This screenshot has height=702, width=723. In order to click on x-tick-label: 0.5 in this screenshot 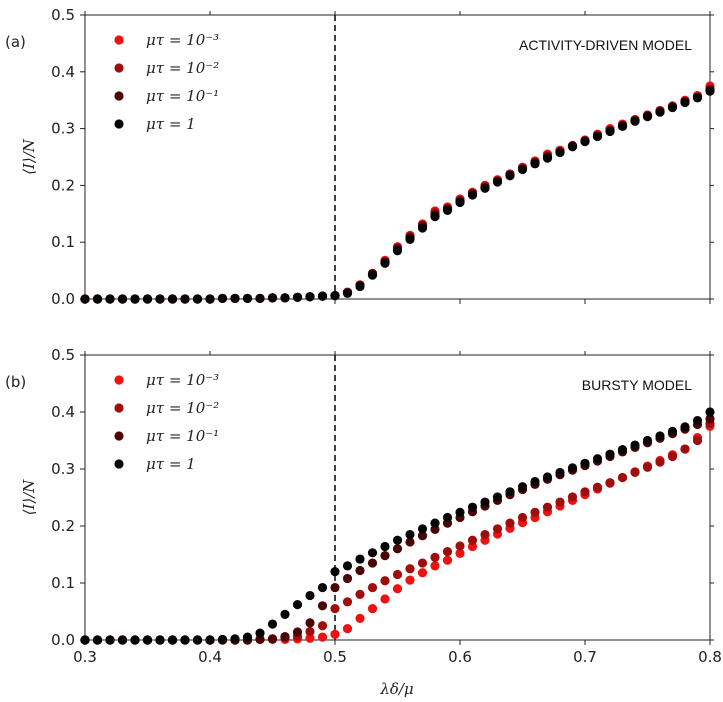, I will do `click(335, 657)`.